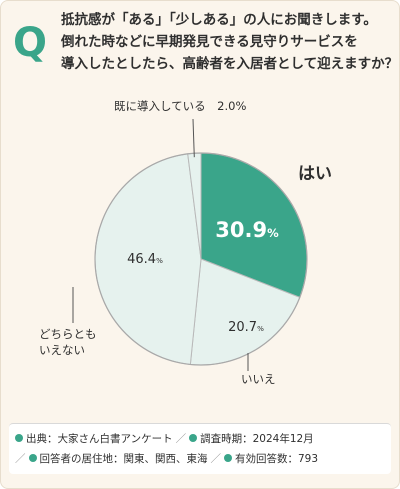 This screenshot has height=489, width=400. Describe the element at coordinates (180, 106) in the screenshot. I see `slice-label-already: 既に導入している 2.0%` at that location.